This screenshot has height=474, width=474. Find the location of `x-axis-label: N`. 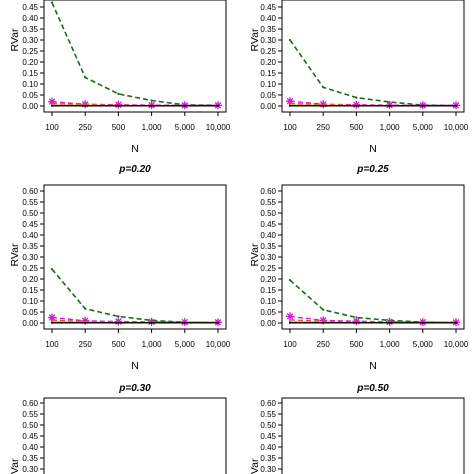

x-axis-label: N is located at coordinates (373, 366).